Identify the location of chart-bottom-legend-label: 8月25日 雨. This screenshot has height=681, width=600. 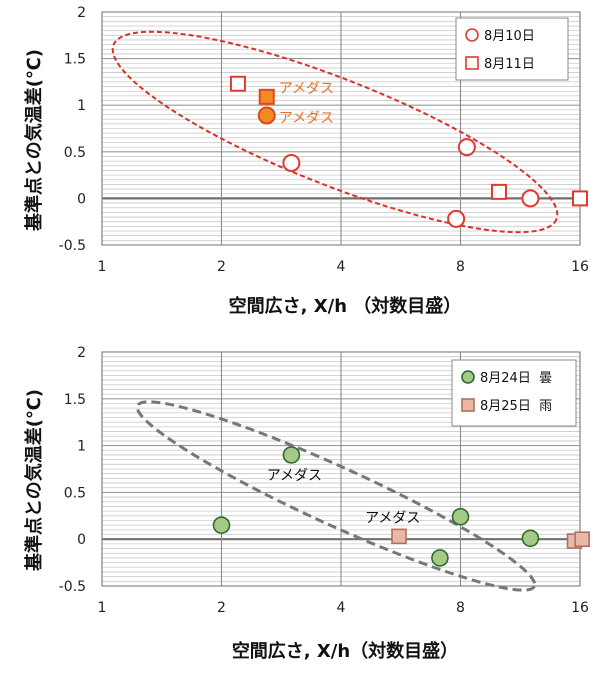
(516, 406).